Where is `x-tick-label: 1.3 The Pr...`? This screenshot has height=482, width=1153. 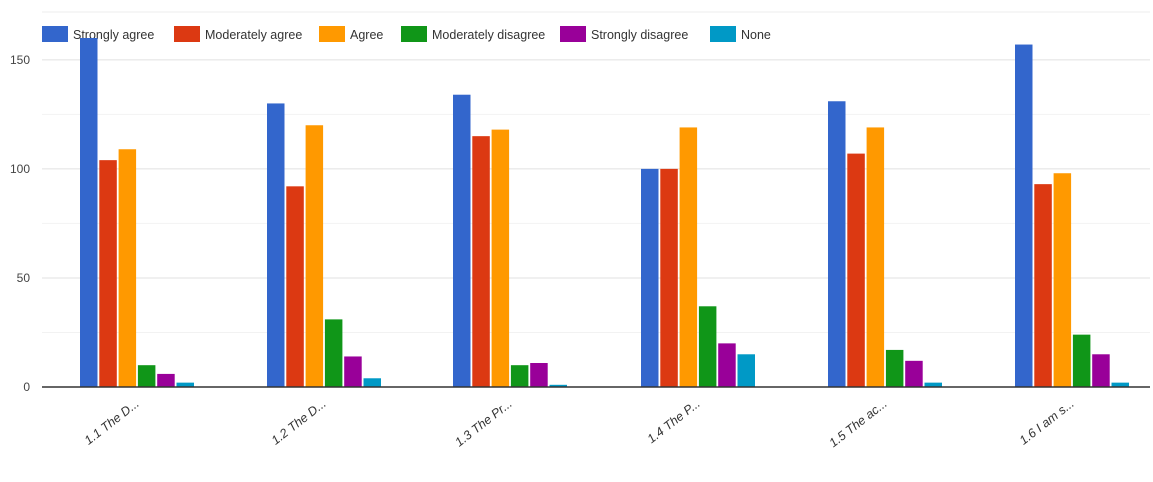
x-tick-label: 1.3 The Pr... is located at coordinates (483, 422).